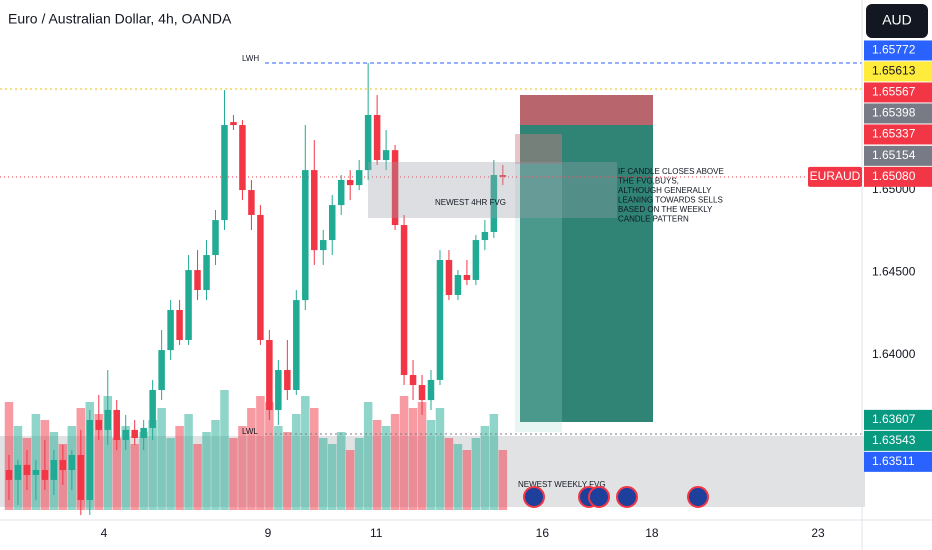  Describe the element at coordinates (670, 200) in the screenshot. I see `note-line: LEANING TOWARDS SELLS` at that location.